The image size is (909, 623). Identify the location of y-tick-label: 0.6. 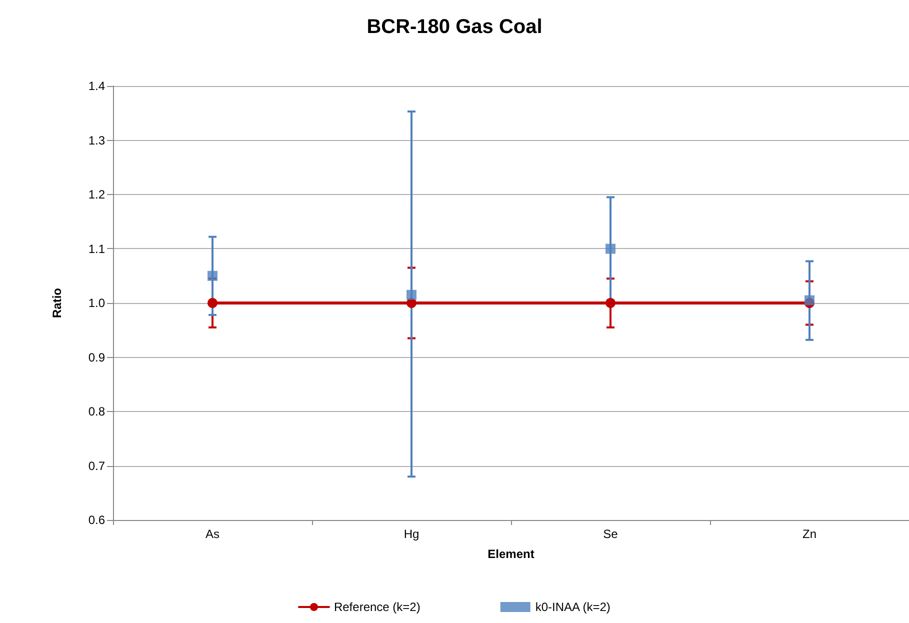
(97, 520).